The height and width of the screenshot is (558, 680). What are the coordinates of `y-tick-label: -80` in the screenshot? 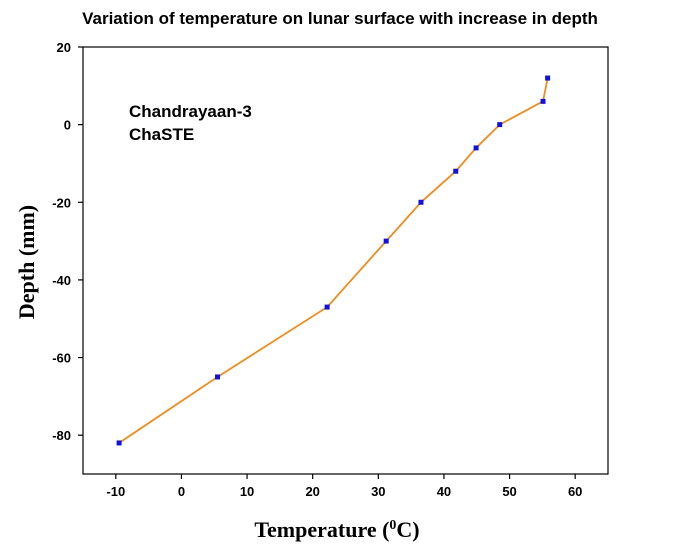 It's located at (61, 435).